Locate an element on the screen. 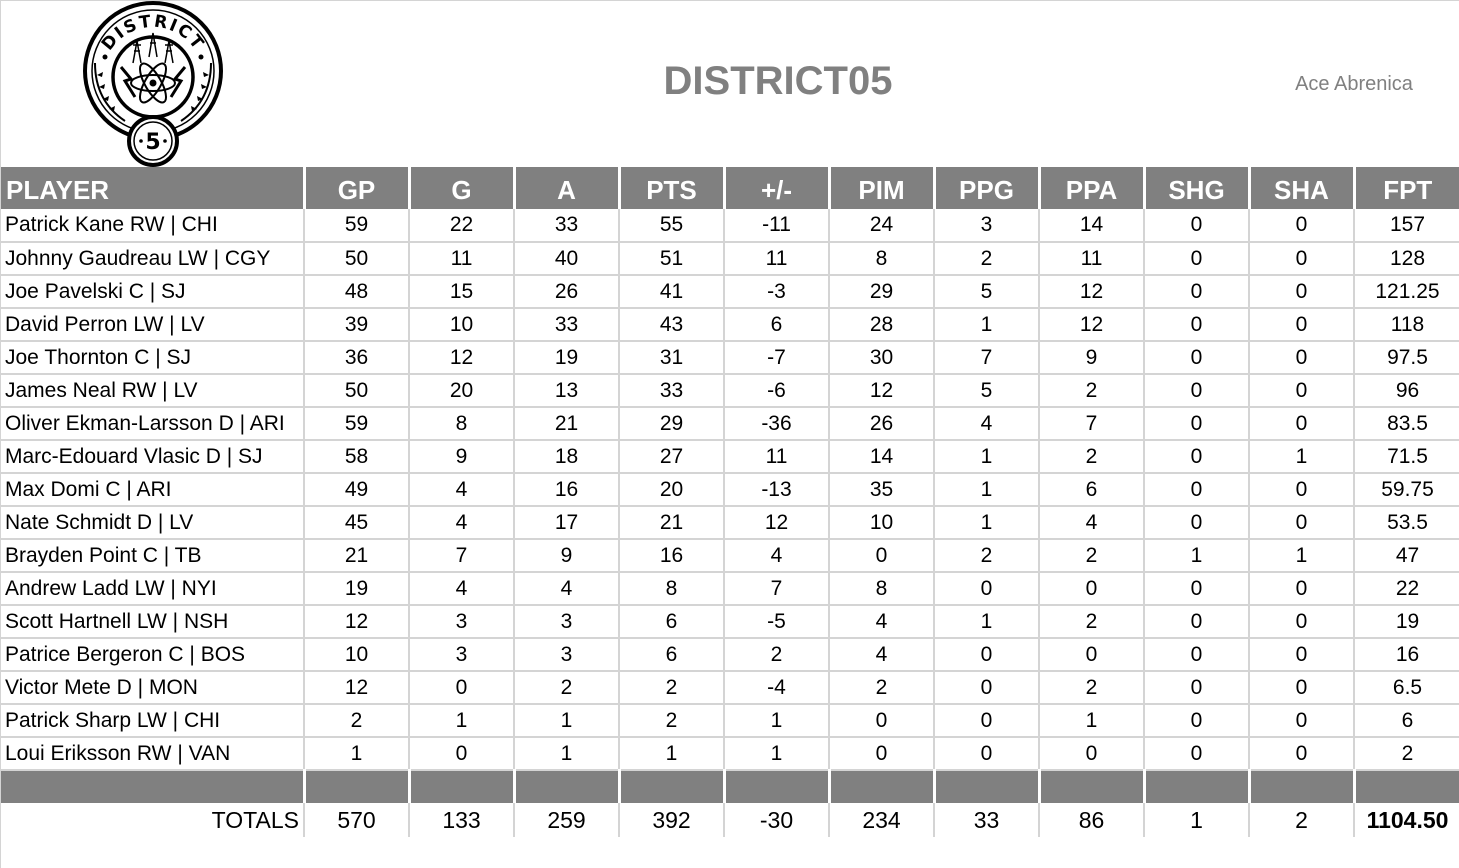 The image size is (1459, 868). cell-g: 11 is located at coordinates (461, 259).